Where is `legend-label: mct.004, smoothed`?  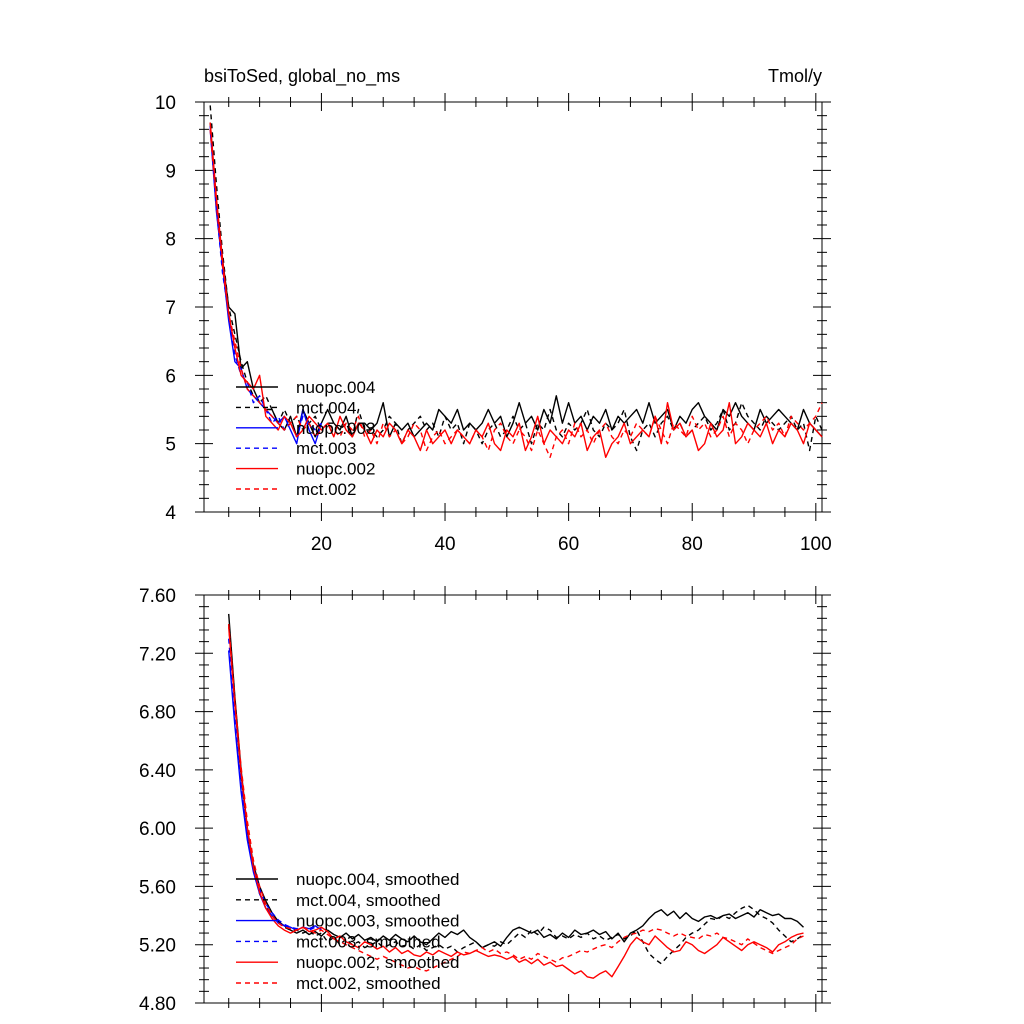
legend-label: mct.004, smoothed is located at coordinates (368, 900).